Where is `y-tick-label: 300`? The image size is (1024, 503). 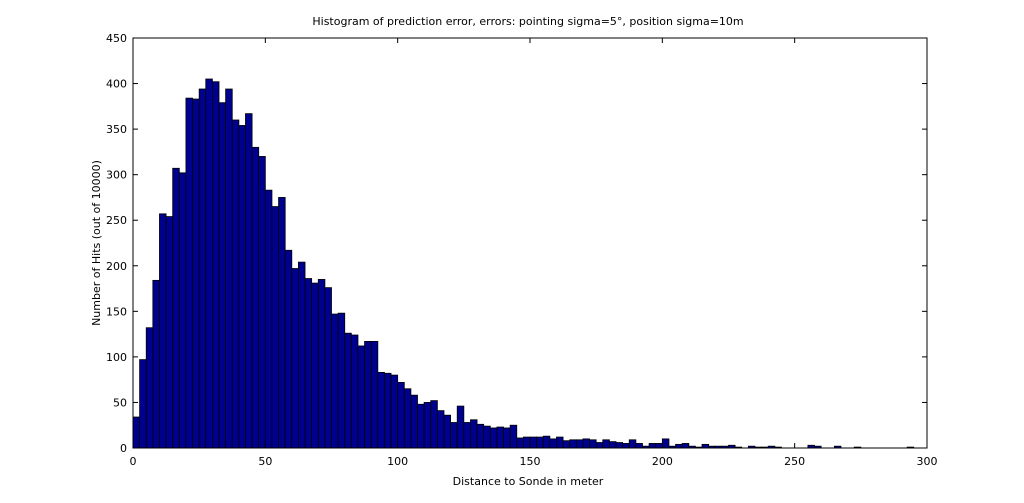
y-tick-label: 300 is located at coordinates (116, 175).